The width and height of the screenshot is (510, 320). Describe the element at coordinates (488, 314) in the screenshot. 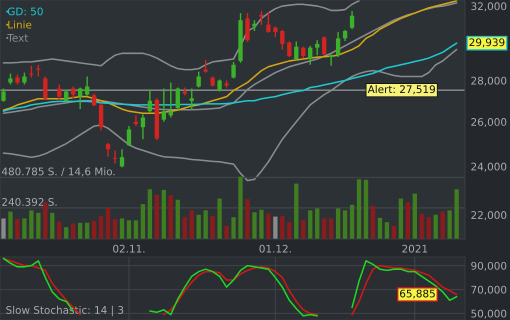

I see `y-tick-label: 50,000` at that location.